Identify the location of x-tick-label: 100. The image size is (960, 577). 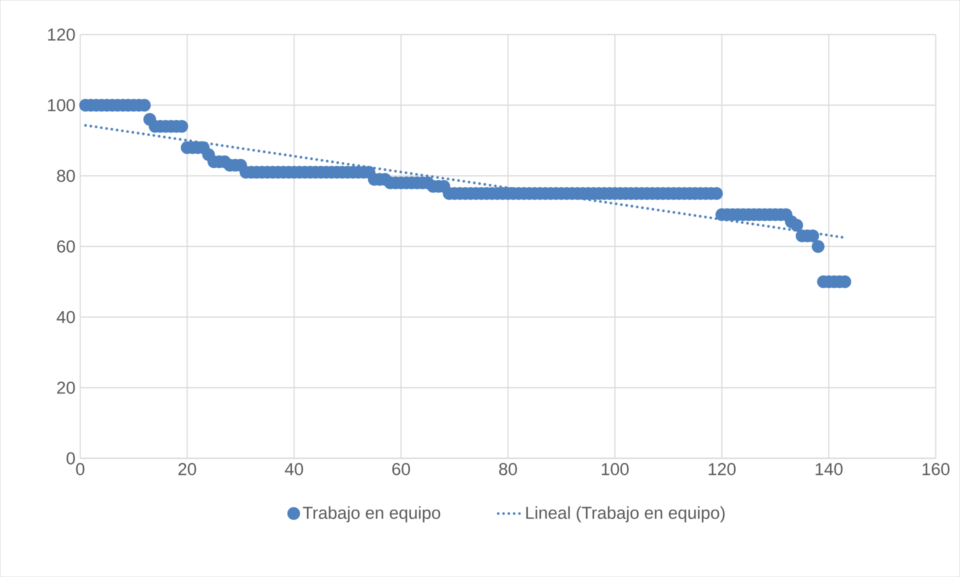
(615, 469).